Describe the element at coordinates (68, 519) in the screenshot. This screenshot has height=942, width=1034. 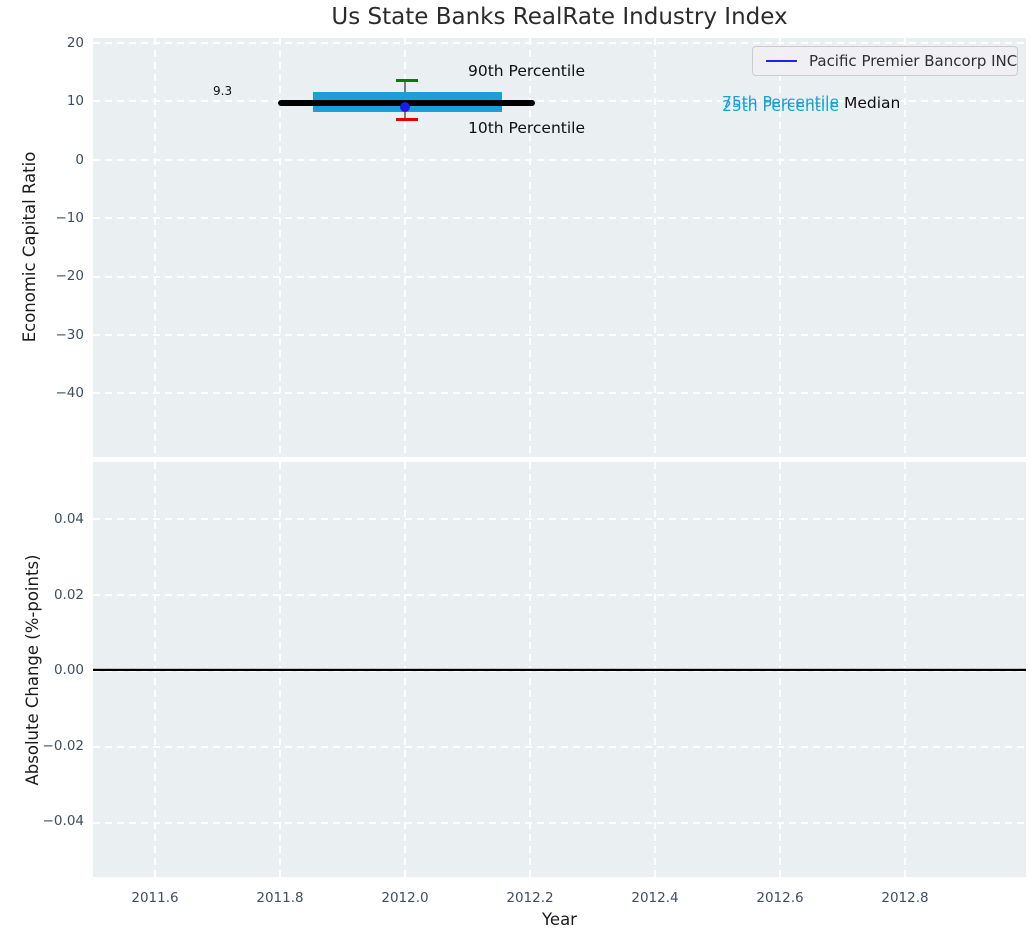
I see `ytick-bottom: 0.04` at that location.